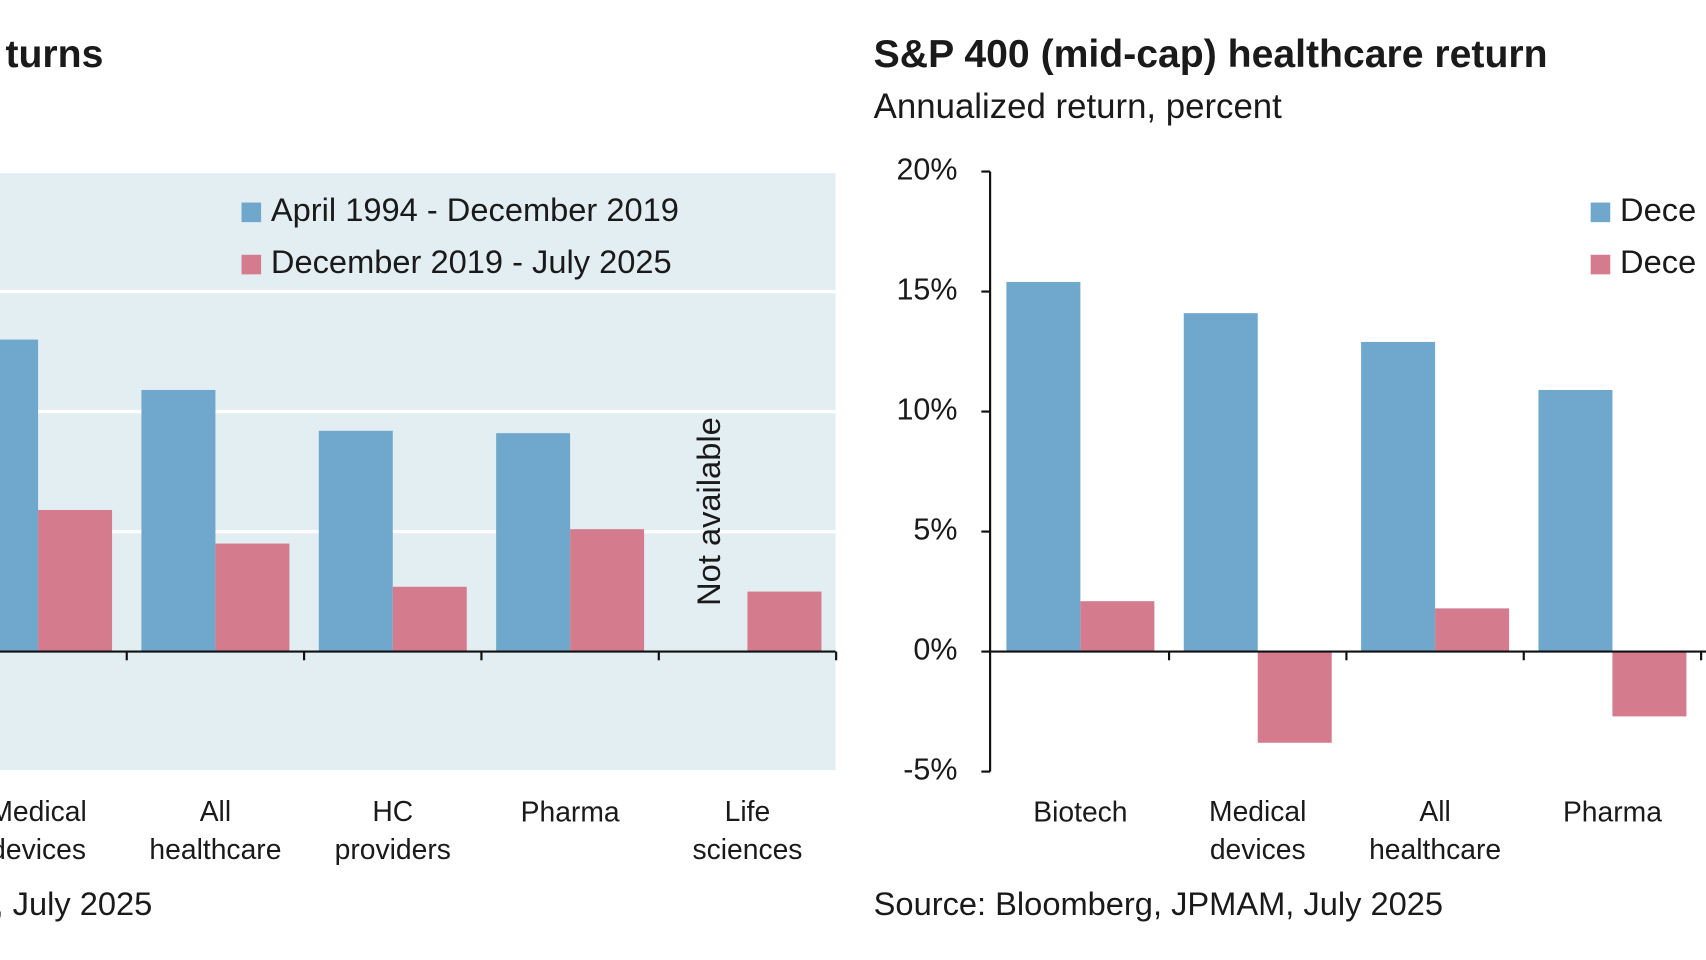 The width and height of the screenshot is (1706, 960). Describe the element at coordinates (393, 830) in the screenshot. I see `x-tick-label: HC providers` at that location.